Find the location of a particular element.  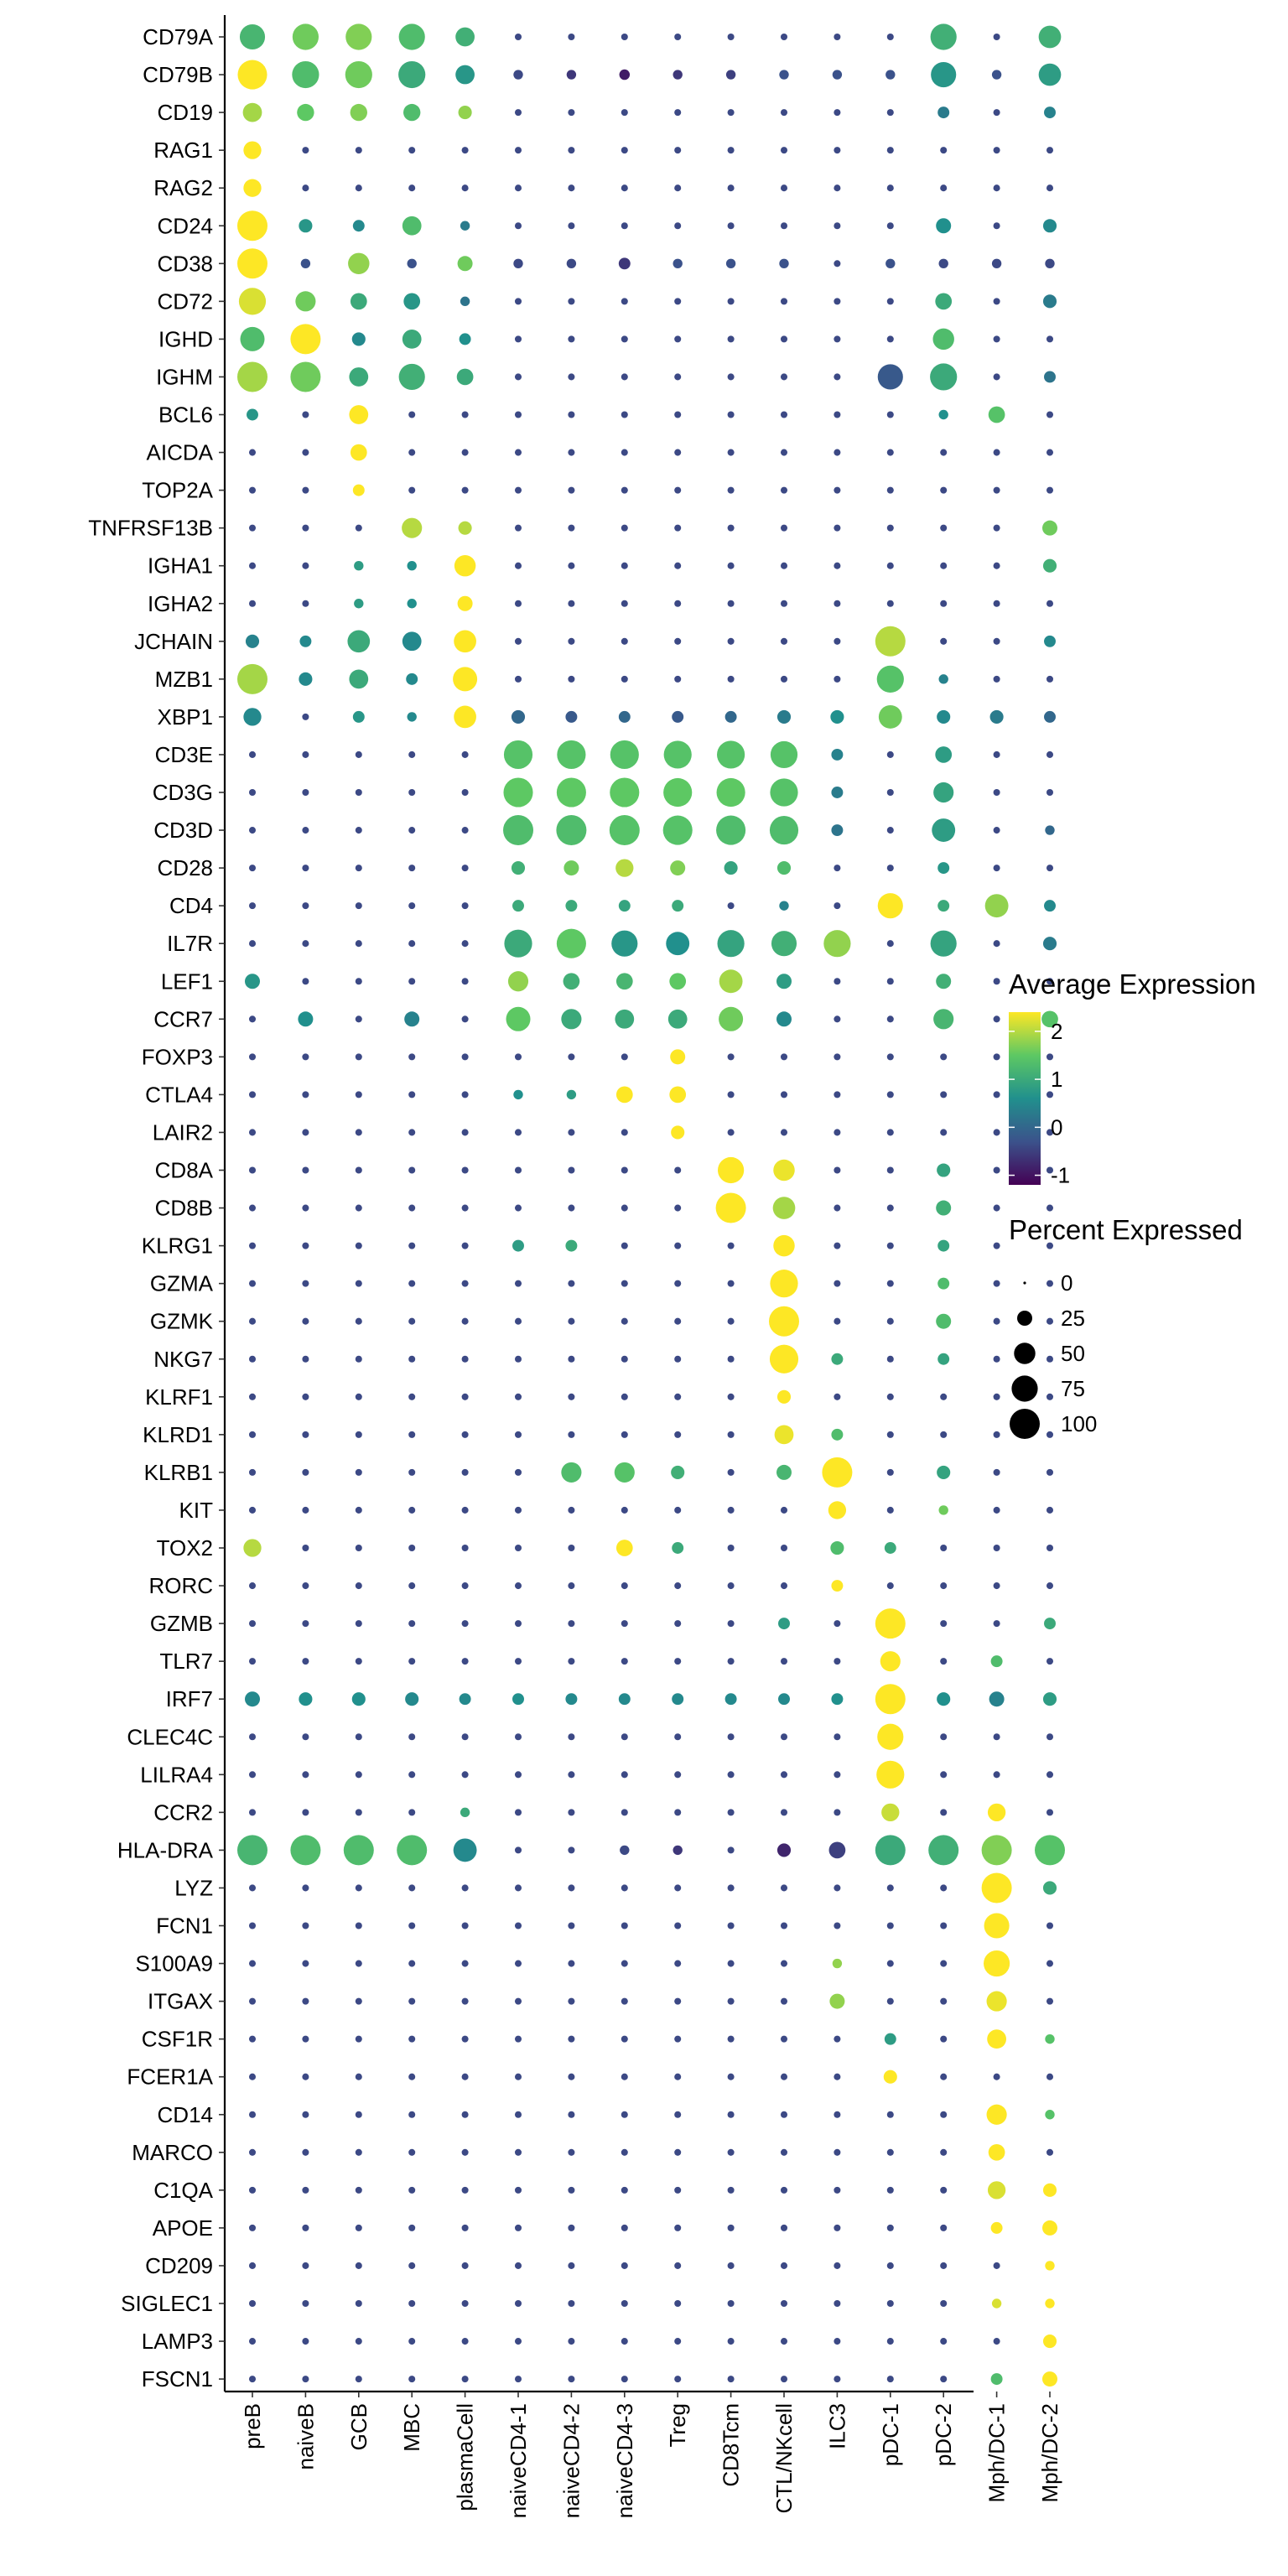

dot-klrg1-plasmacell is located at coordinates (465, 1245).